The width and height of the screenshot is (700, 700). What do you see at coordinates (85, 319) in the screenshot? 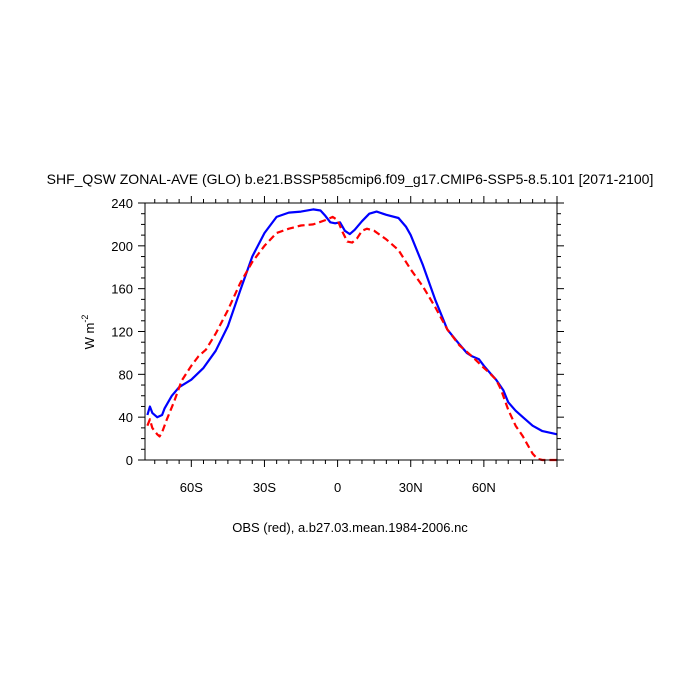
I see `y-axis-label-exponent: -2` at bounding box center [85, 319].